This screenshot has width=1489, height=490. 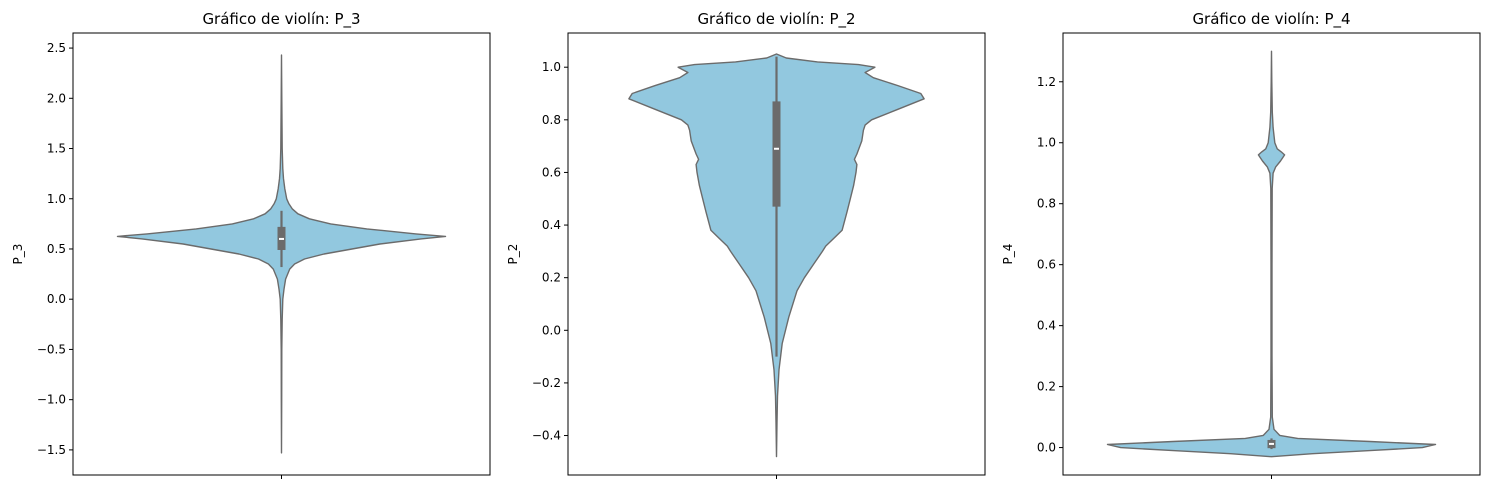 I want to click on chart1-title: Gráfico de violín: P_3, so click(x=281, y=19).